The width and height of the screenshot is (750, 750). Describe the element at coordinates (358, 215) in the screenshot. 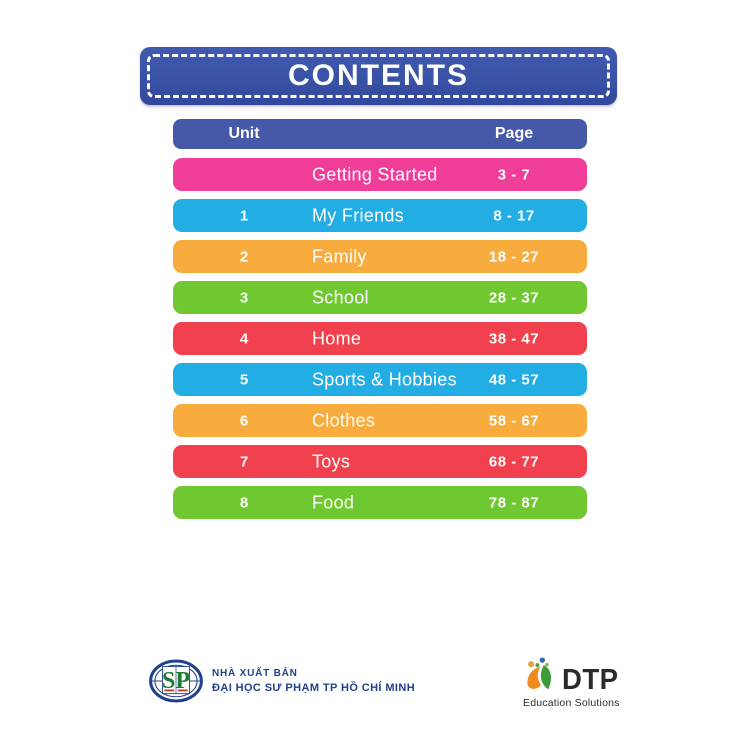

I see `unit-title: My Friends` at that location.